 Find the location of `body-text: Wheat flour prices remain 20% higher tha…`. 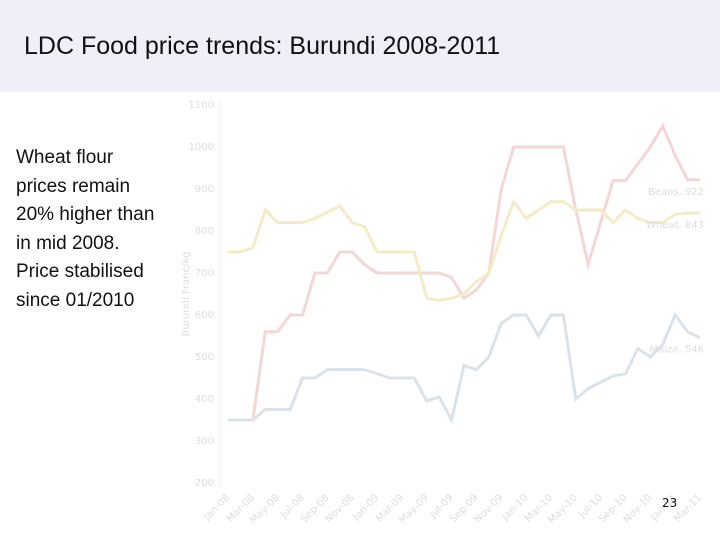

body-text: Wheat flour prices remain 20% higher tha… is located at coordinates (85, 229).